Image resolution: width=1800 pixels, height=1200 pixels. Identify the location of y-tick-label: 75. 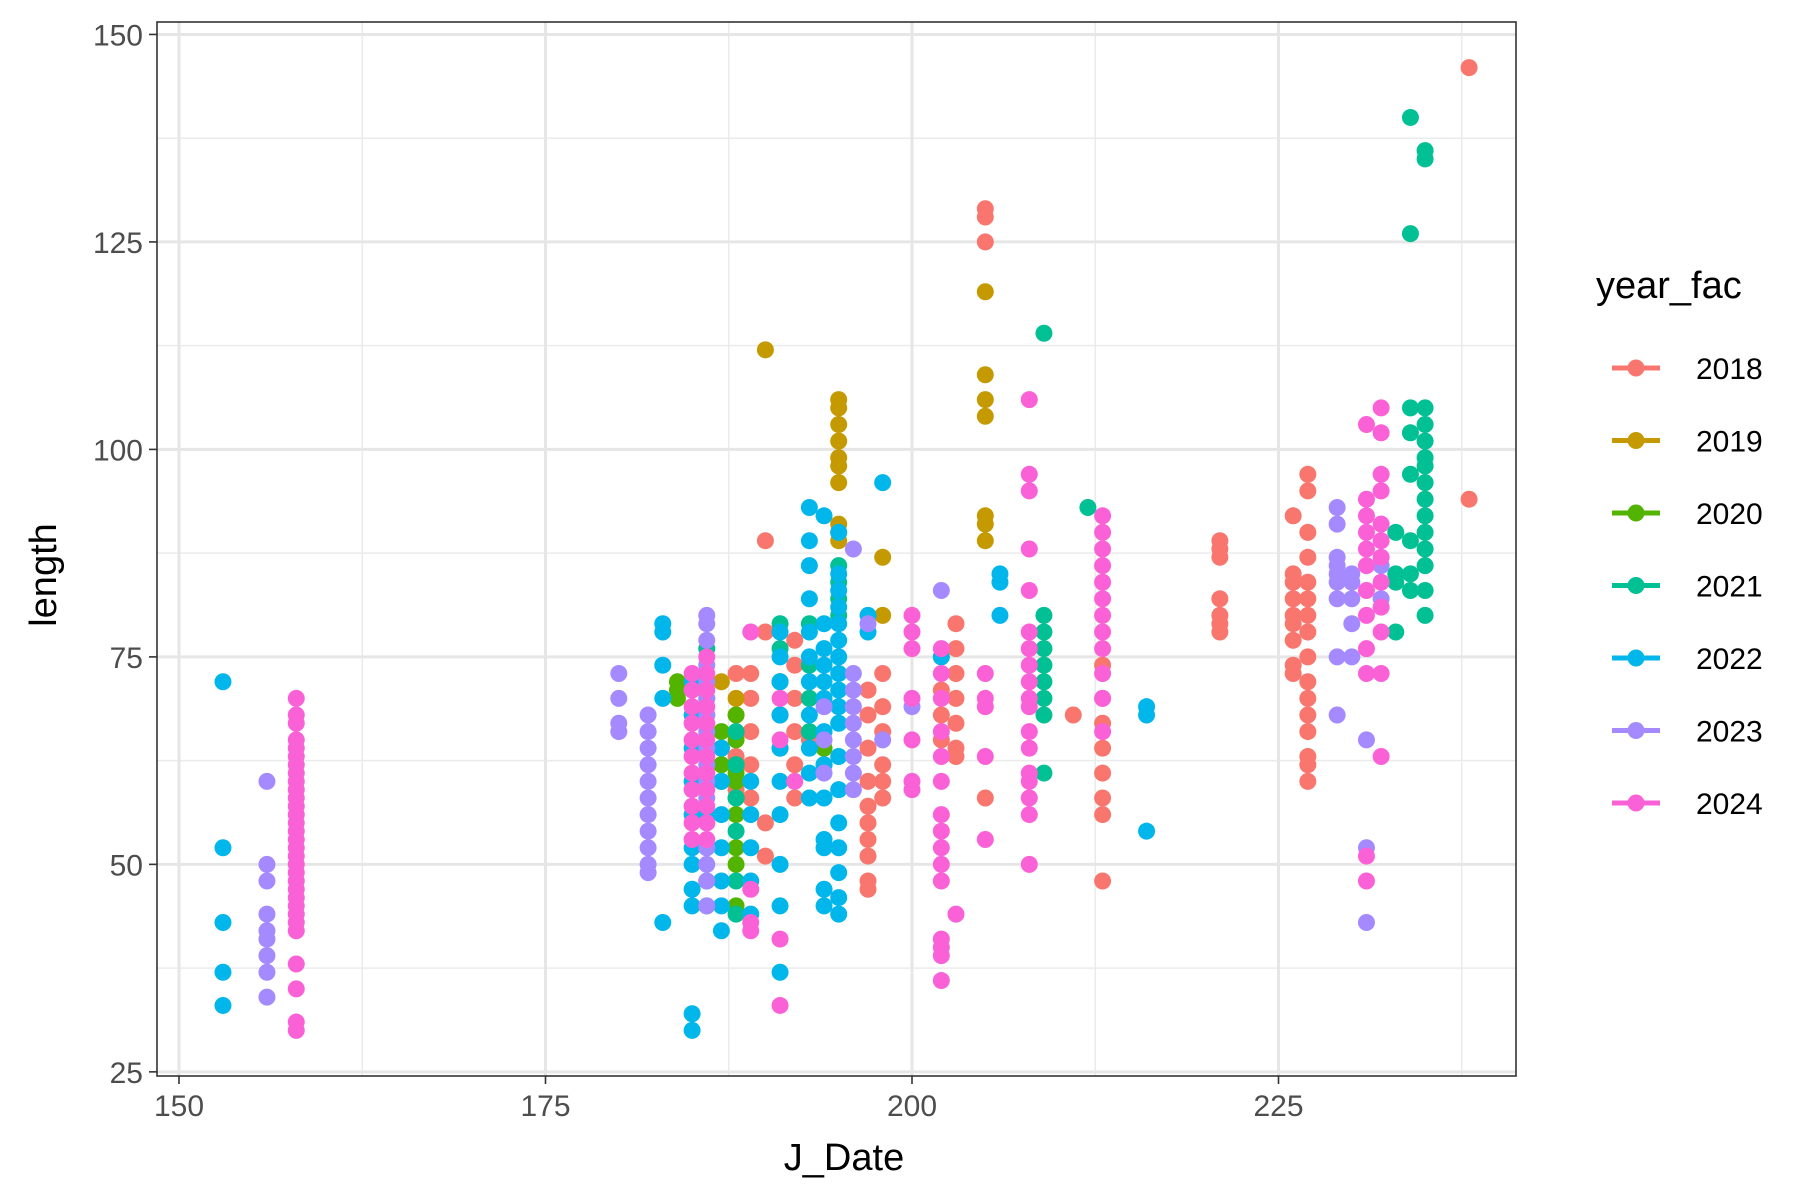
(126, 658).